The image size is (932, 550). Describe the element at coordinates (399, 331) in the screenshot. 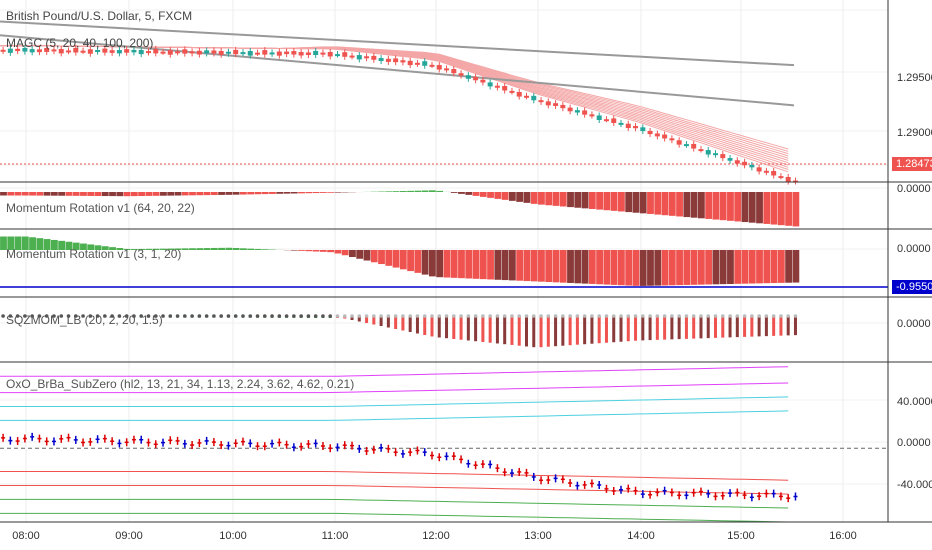

I see `squeeze-momentum-panel` at that location.